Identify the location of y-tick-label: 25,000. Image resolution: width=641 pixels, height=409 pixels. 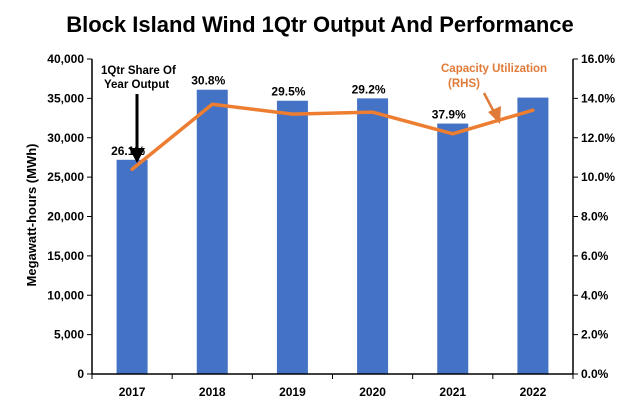
(65, 177).